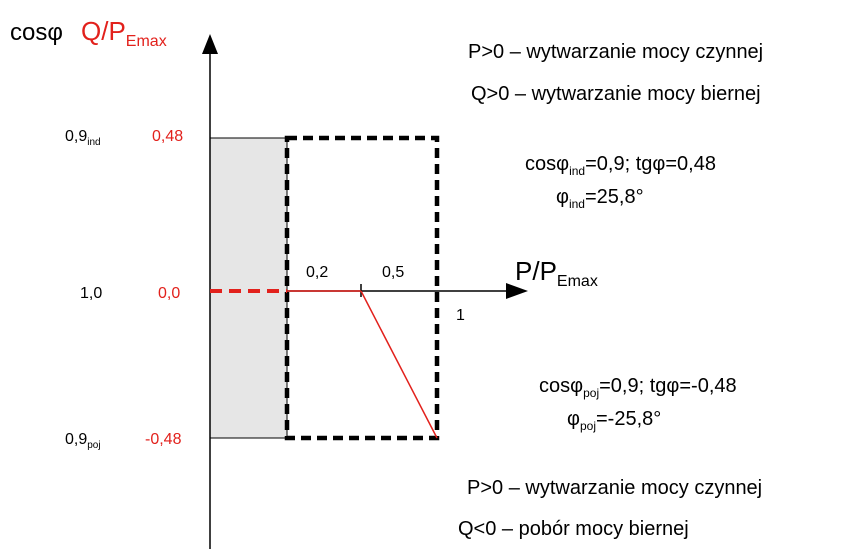 The image size is (863, 554). I want to click on note-ind-phi: φind=25,8°, so click(600, 198).